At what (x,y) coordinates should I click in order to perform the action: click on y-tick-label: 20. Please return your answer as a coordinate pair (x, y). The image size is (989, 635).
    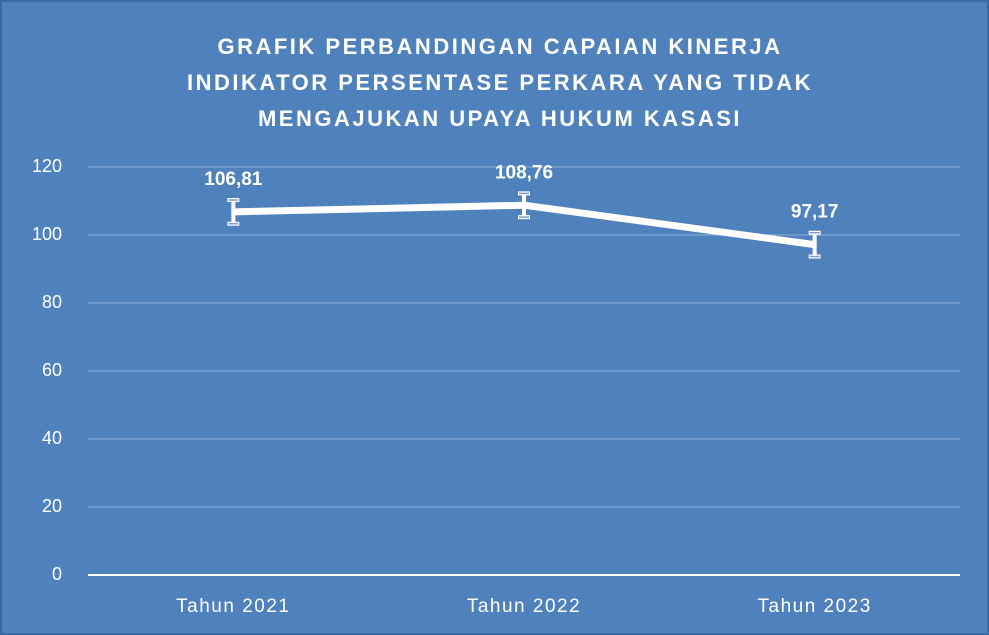
    Looking at the image, I should click on (52, 506).